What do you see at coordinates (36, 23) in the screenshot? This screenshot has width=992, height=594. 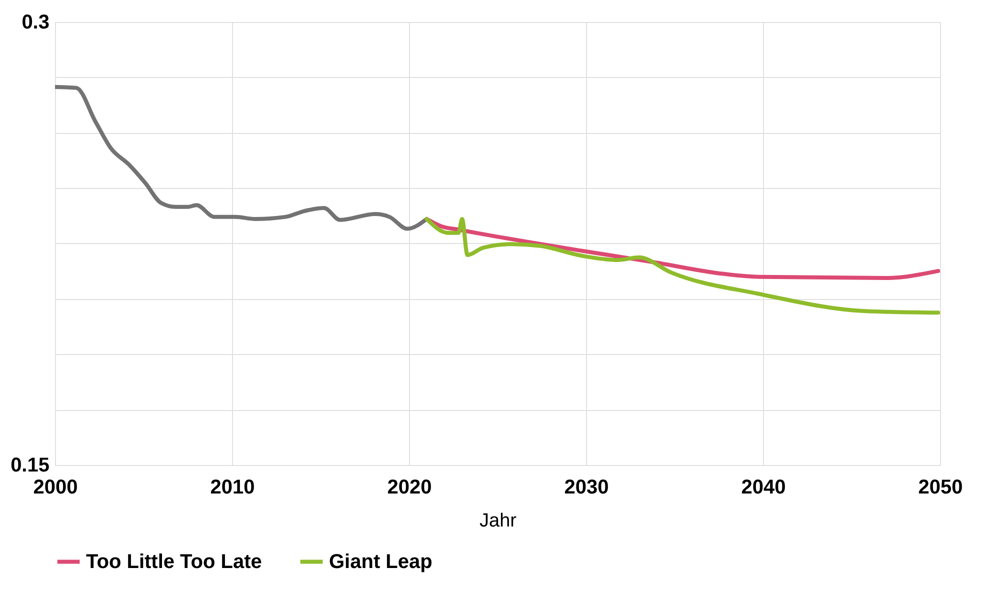 I see `y-tick-label: 0.3` at bounding box center [36, 23].